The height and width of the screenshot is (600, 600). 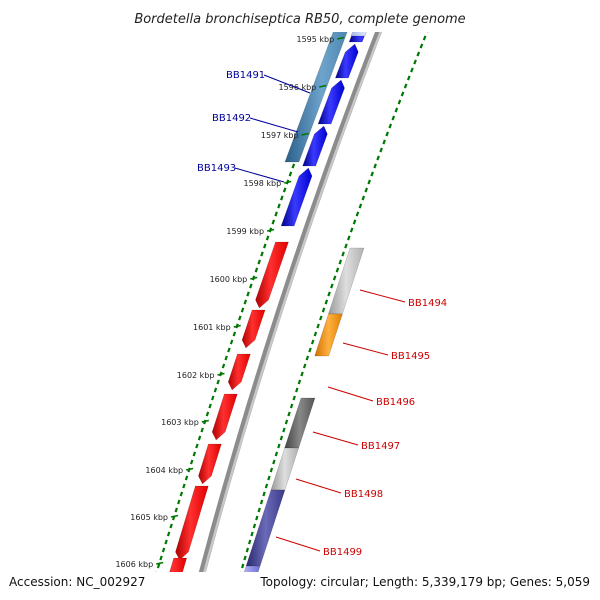 I want to click on kbp-tick-label: 1600 kbp, so click(x=229, y=279).